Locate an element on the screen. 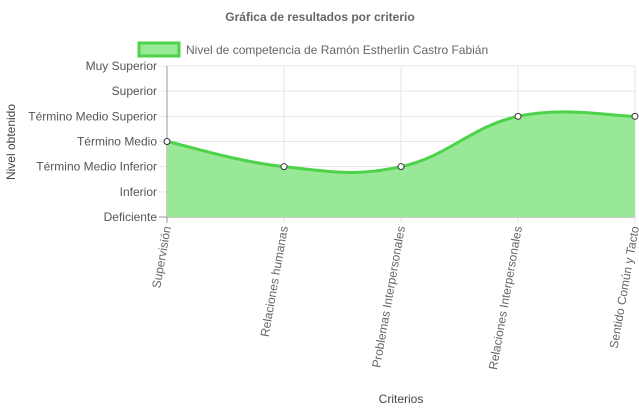 The image size is (639, 416). y-tick-label: Deficiente is located at coordinates (131, 217).